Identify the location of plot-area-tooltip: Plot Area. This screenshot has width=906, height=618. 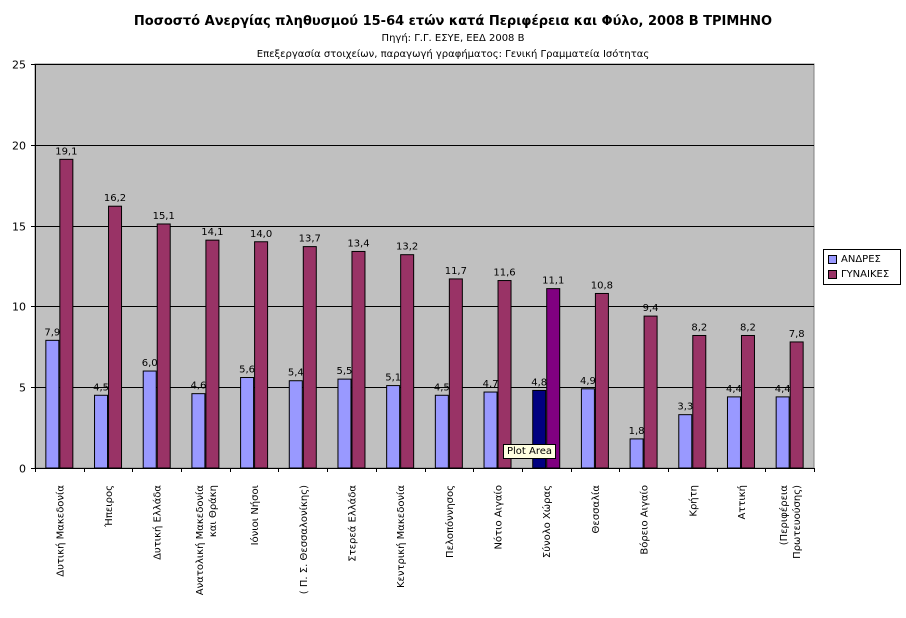
(530, 451).